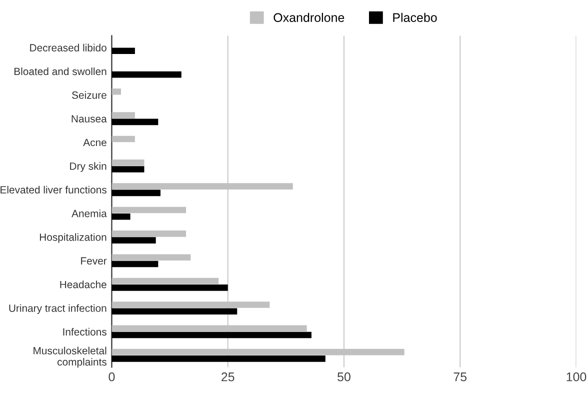  I want to click on x-tick-label: 100, so click(576, 377).